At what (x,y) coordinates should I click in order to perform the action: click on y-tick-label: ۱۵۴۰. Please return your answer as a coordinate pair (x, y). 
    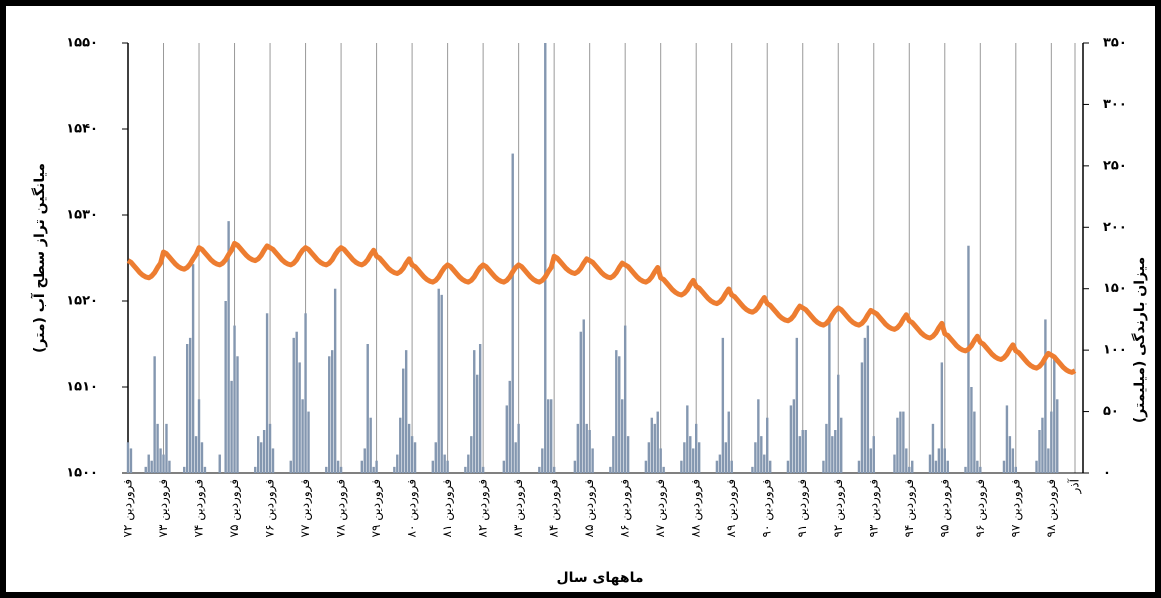
    Looking at the image, I should click on (82, 129).